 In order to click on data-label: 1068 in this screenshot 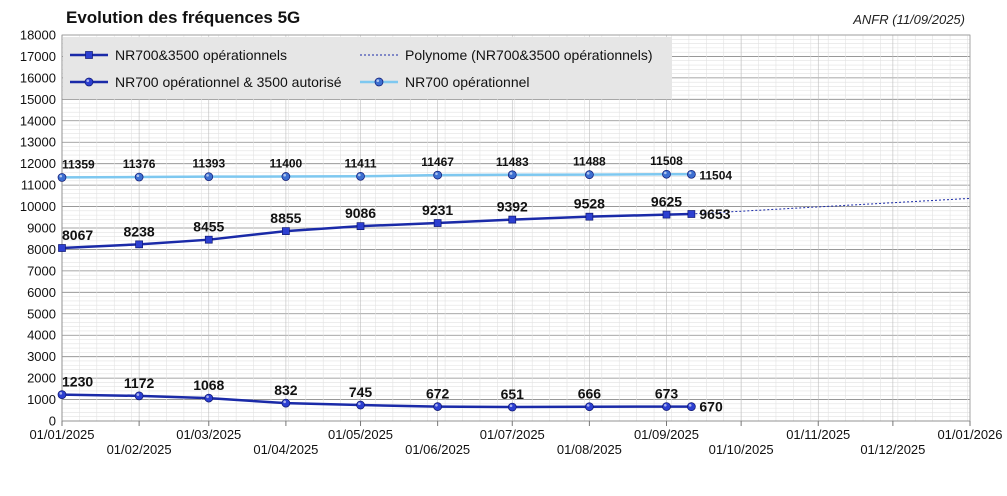, I will do `click(208, 385)`.